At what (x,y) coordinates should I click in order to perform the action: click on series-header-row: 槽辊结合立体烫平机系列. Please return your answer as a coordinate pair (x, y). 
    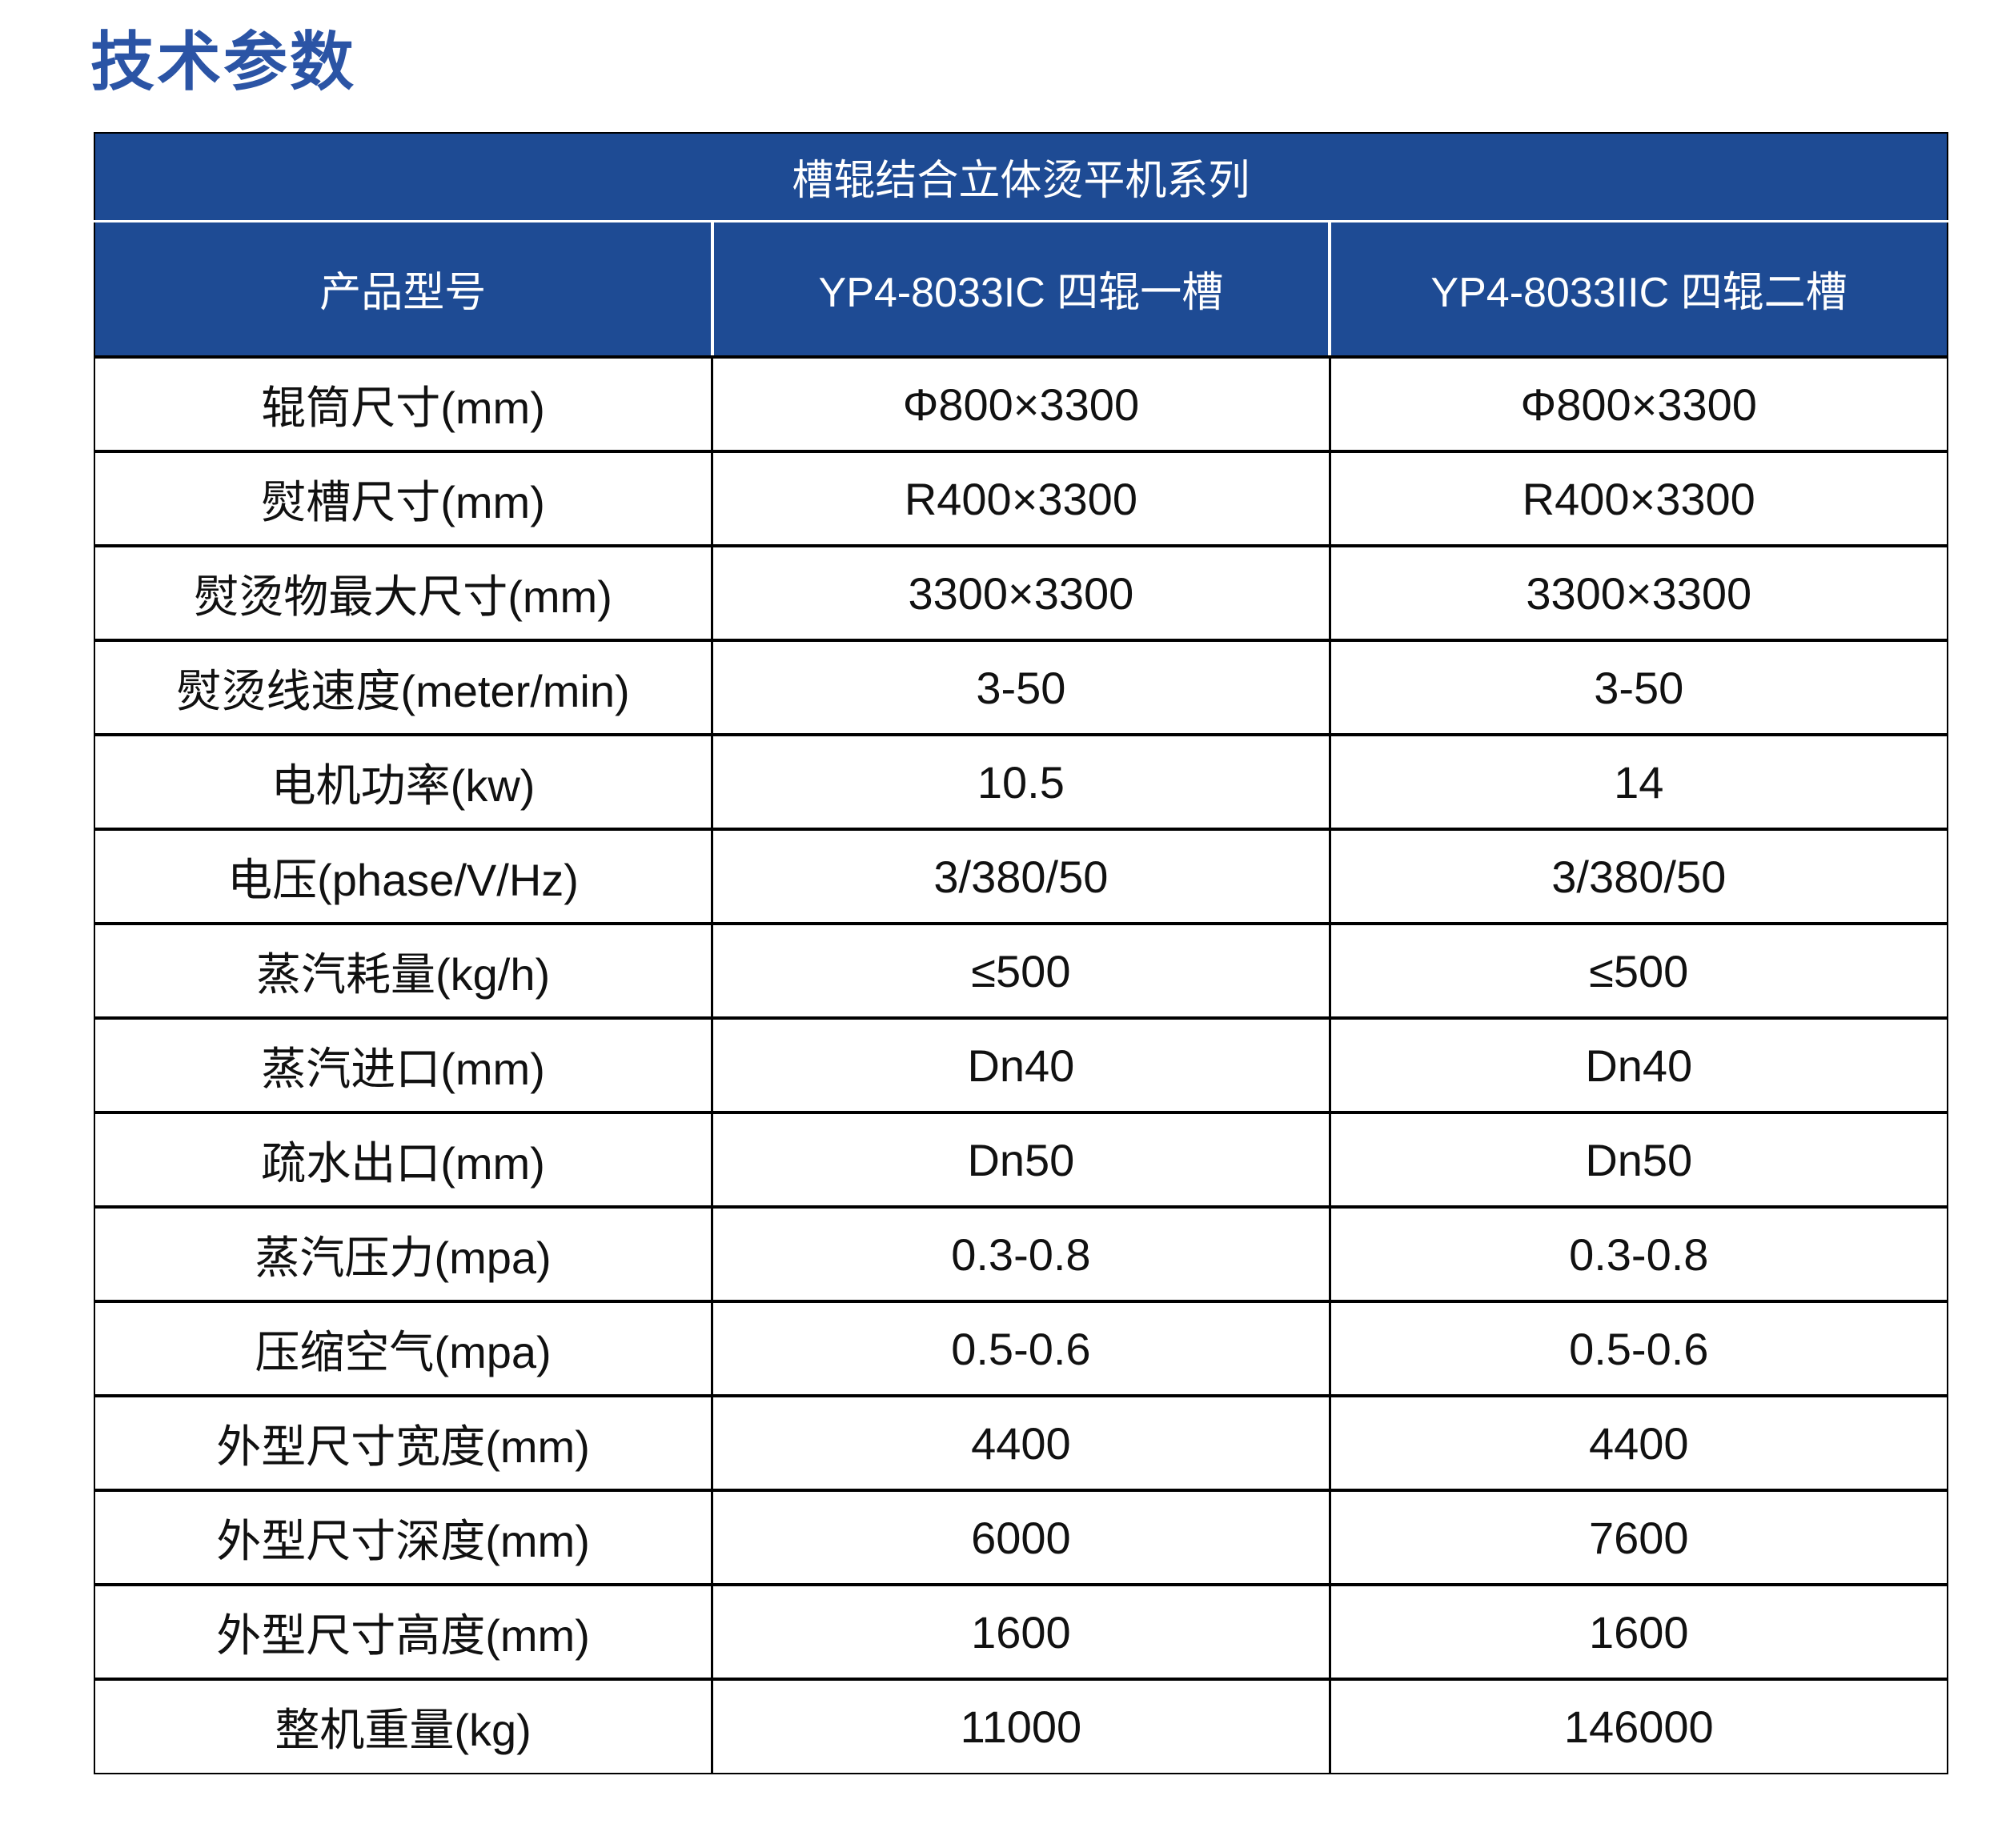
    Looking at the image, I should click on (1021, 177).